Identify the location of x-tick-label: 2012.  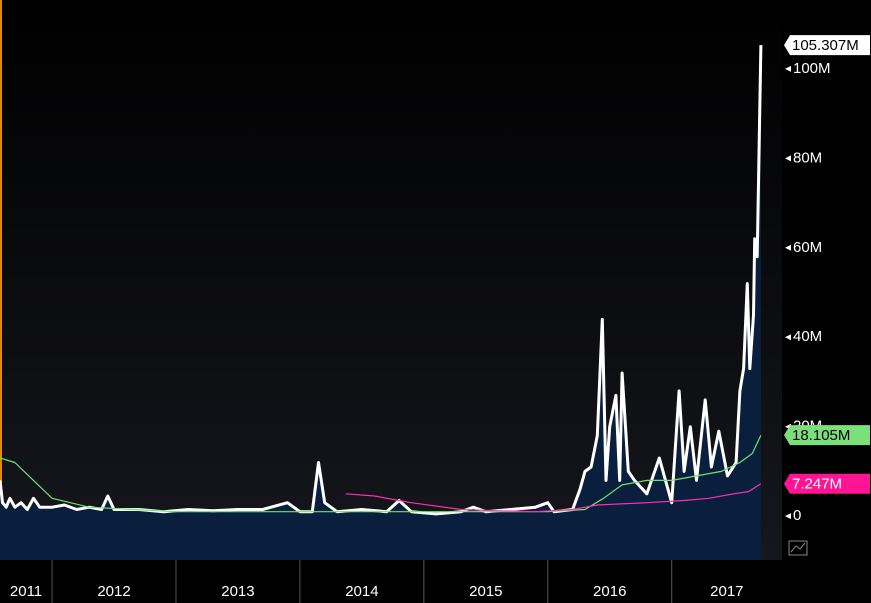
(113, 591).